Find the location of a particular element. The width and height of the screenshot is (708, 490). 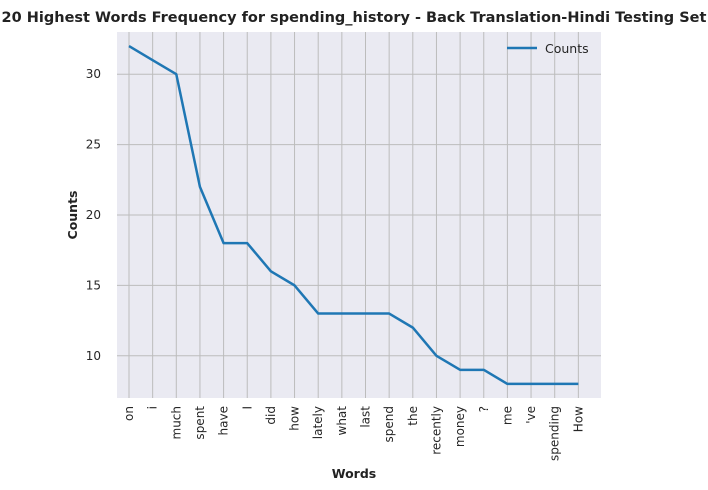

x-tick-label: i is located at coordinates (153, 407).